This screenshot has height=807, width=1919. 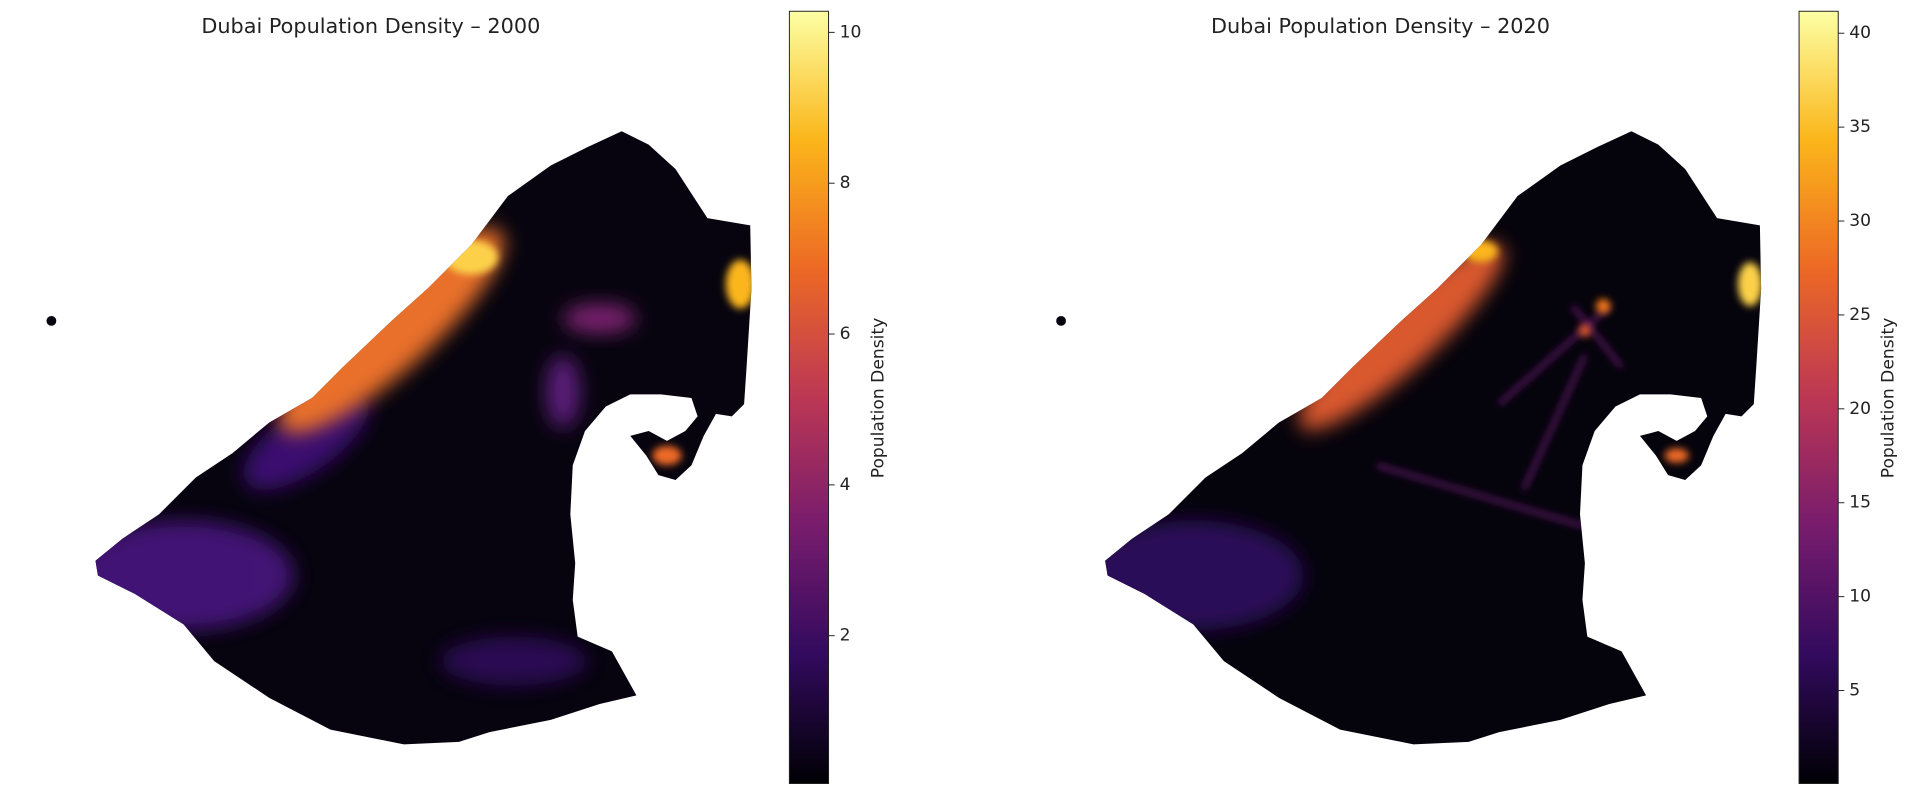 What do you see at coordinates (1860, 315) in the screenshot?
I see `colorbar-tick-label: 25` at bounding box center [1860, 315].